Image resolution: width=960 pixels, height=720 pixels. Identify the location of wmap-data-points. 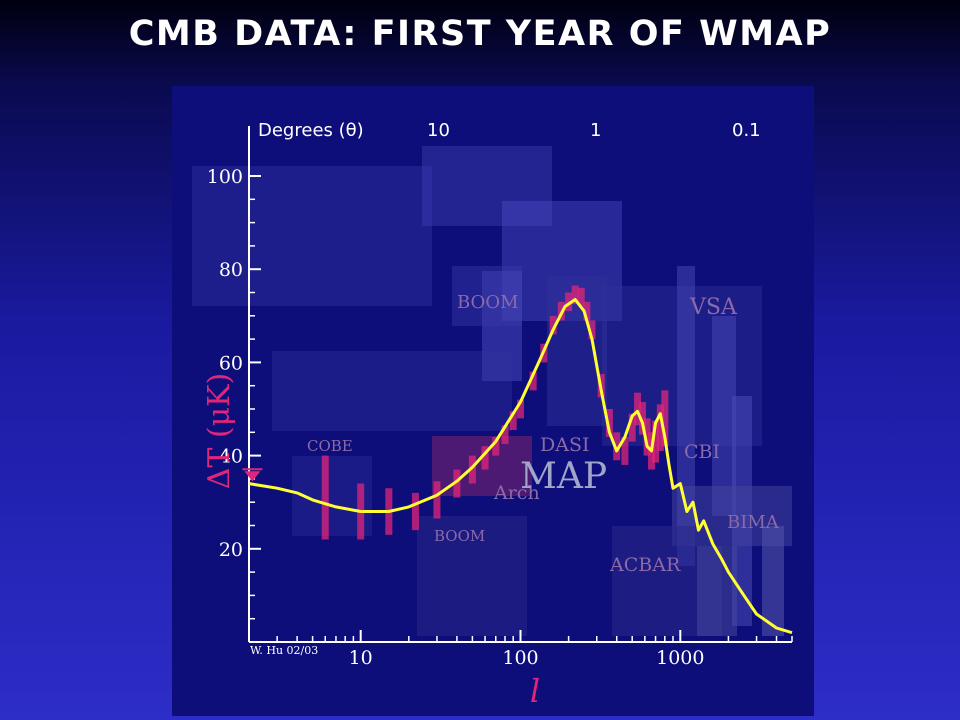
(495, 412).